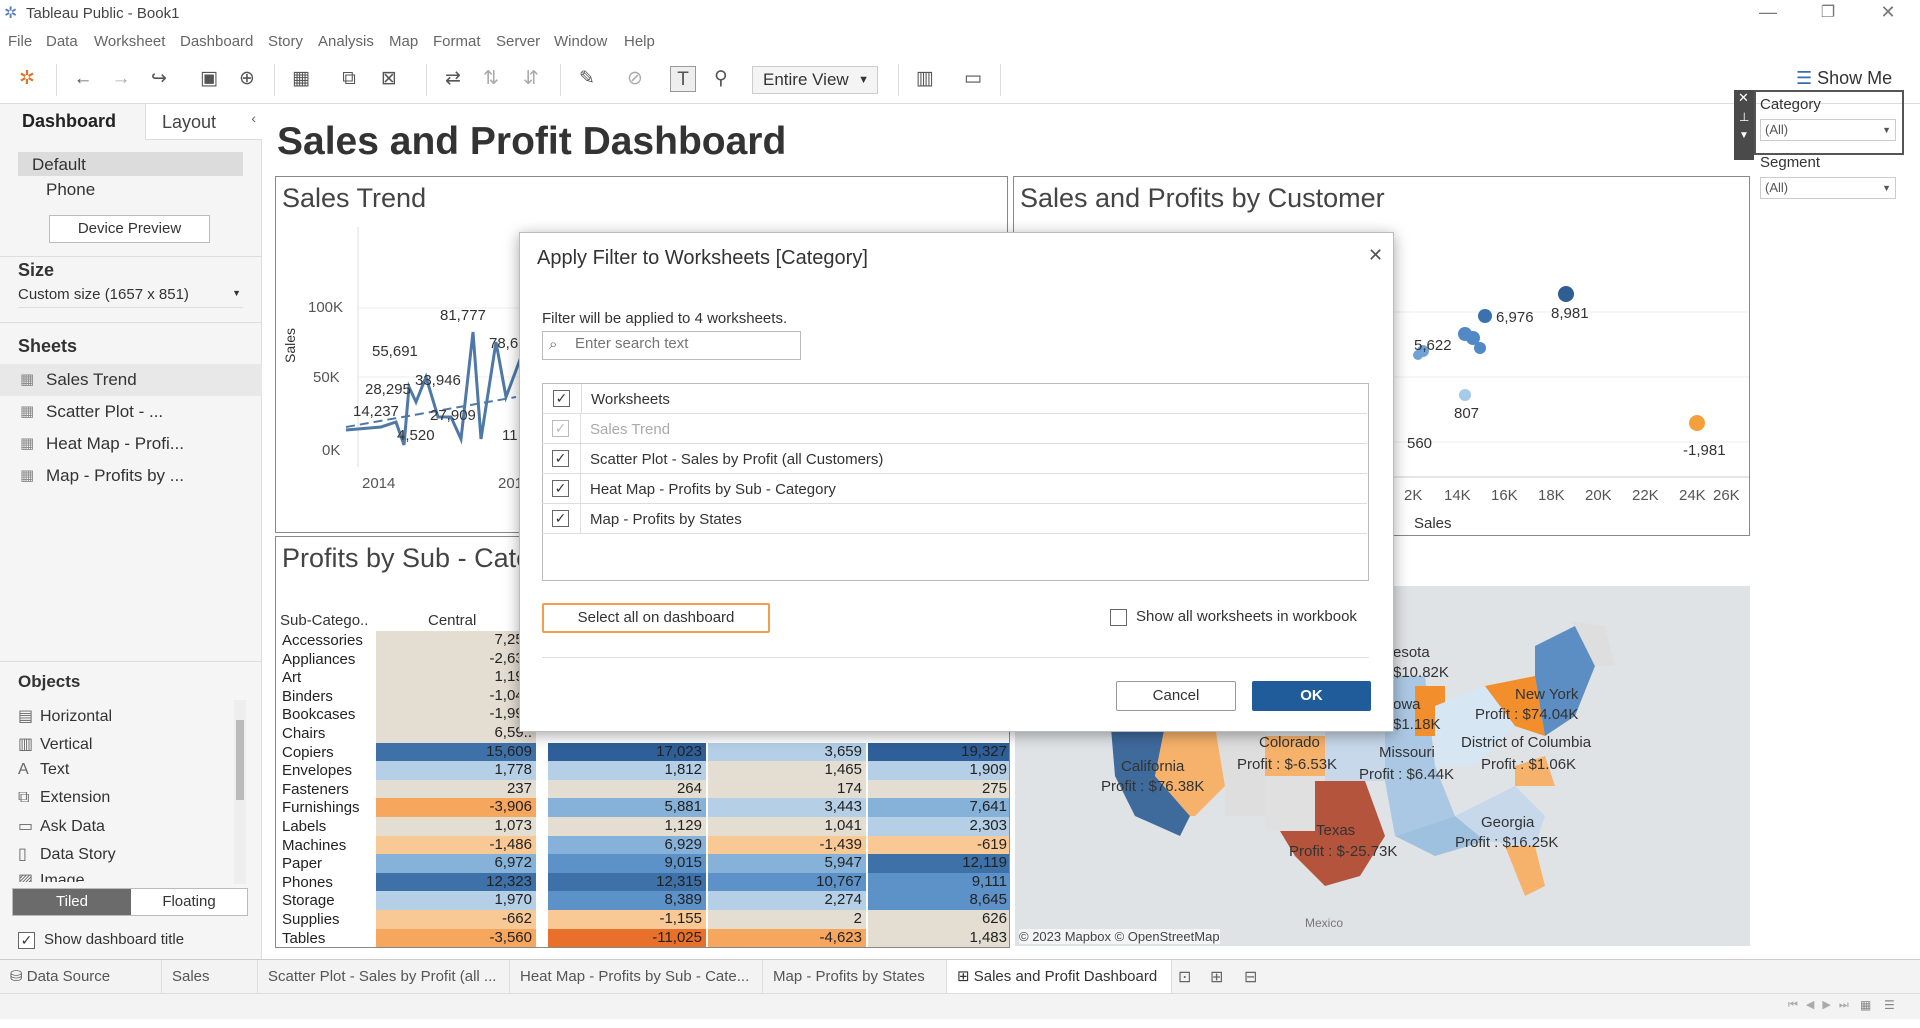 This screenshot has width=1920, height=1028. I want to click on worksheet-header-row: ✓ Worksheets, so click(954, 399).